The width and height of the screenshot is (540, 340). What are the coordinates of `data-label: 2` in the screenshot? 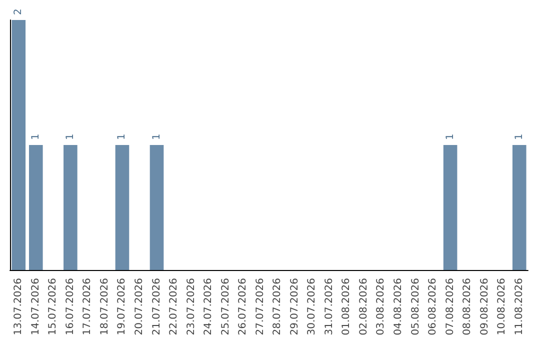 It's located at (18, 11).